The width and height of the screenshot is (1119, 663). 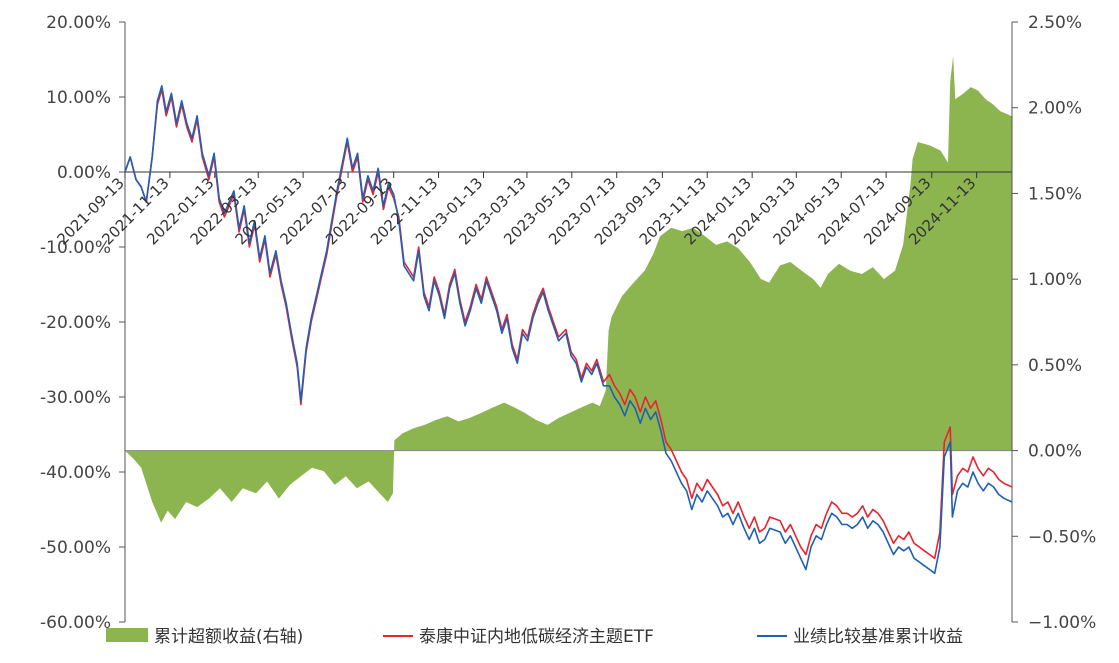 What do you see at coordinates (78, 98) in the screenshot?
I see `left-tick-label: 10.00%` at bounding box center [78, 98].